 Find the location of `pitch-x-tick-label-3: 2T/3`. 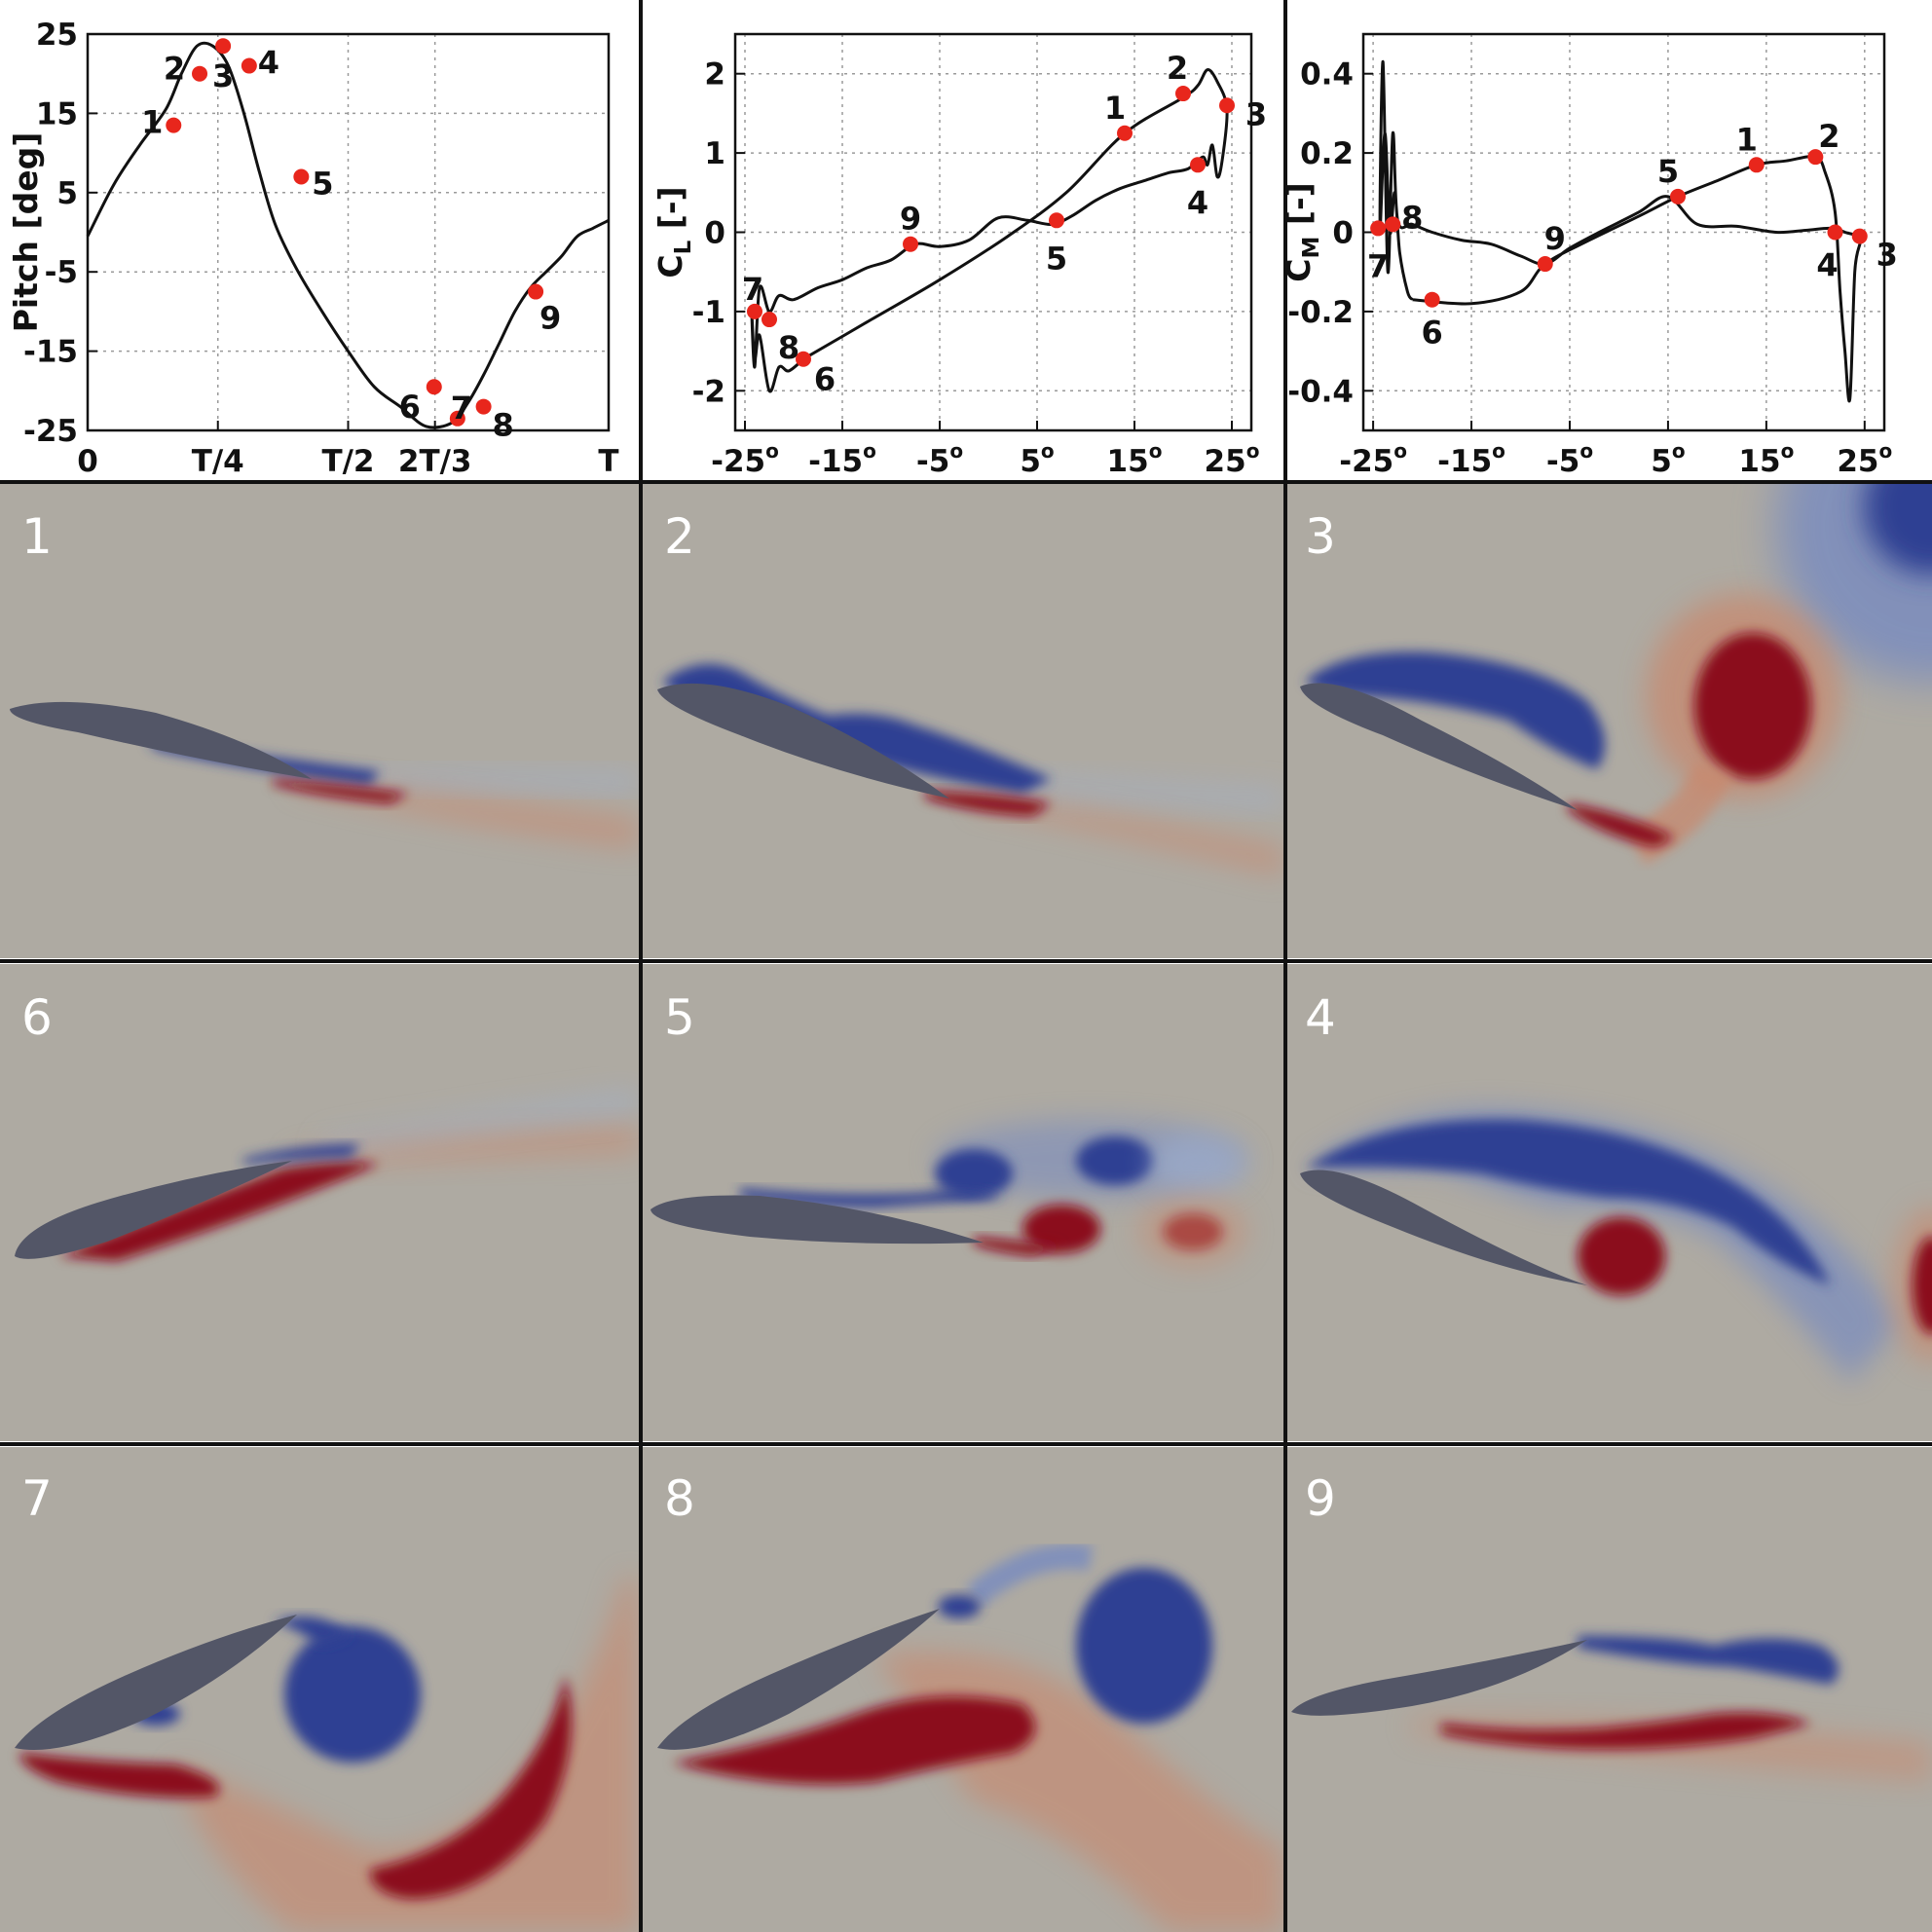

pitch-x-tick-label-3: 2T/3 is located at coordinates (435, 462).